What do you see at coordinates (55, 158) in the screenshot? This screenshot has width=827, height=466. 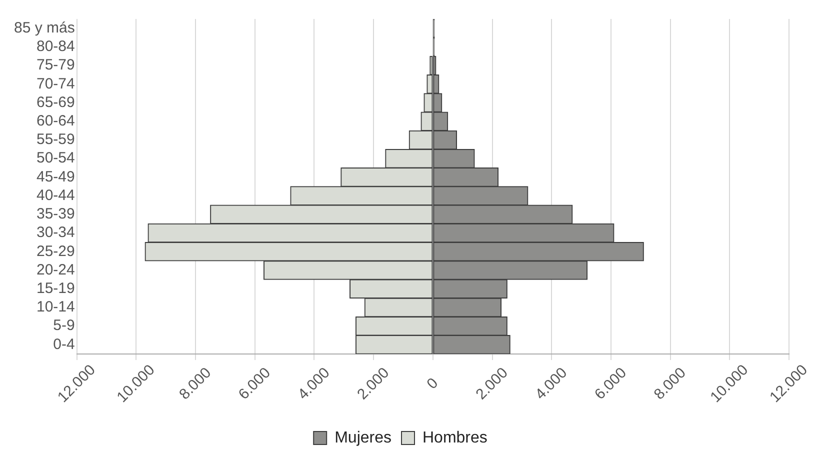 I see `y-tick-label: 50-54` at bounding box center [55, 158].